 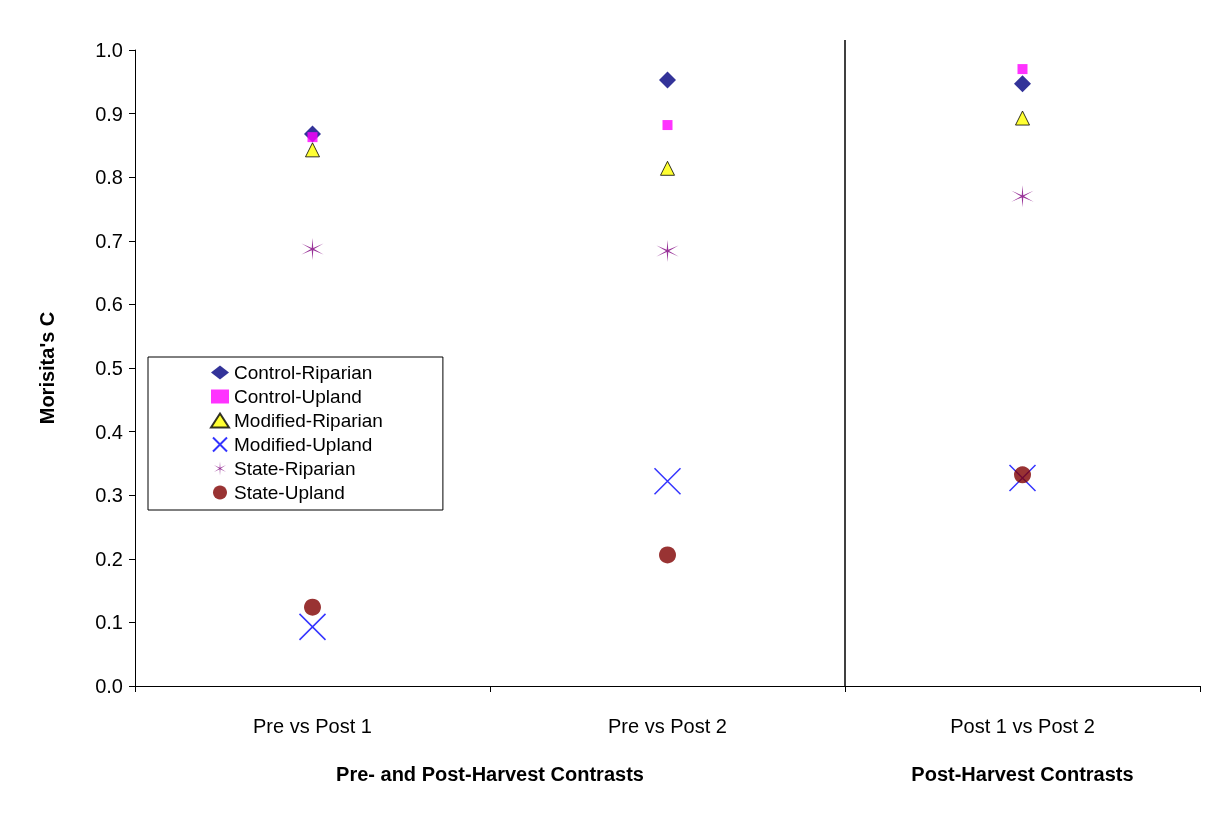 I want to click on text: Pre- and Post-Harvest Contrasts, so click(x=490, y=774).